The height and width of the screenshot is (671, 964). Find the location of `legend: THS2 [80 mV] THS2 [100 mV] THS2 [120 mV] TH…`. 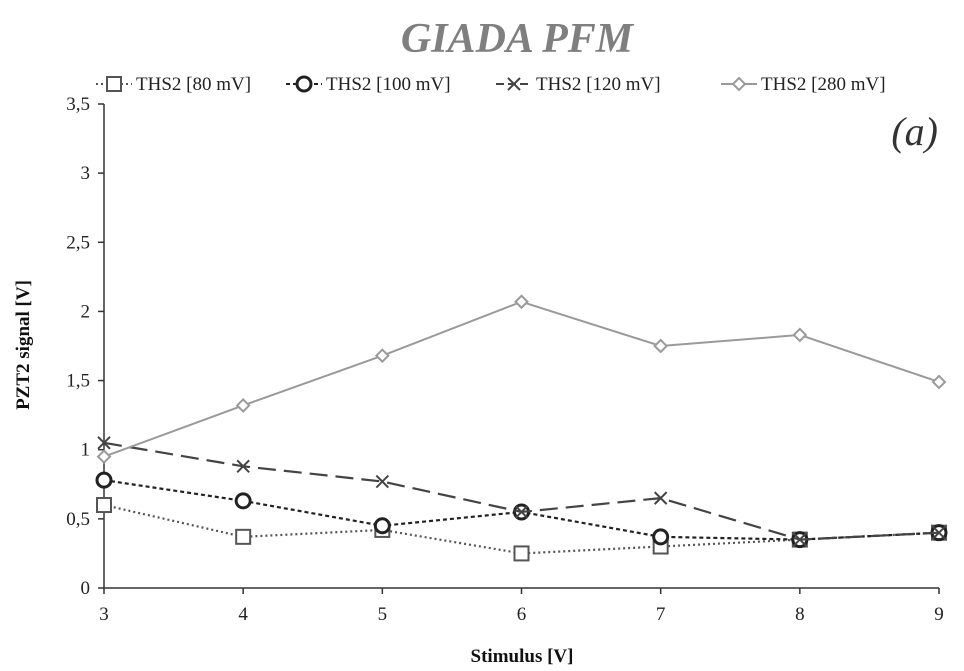

legend: THS2 [80 mV] THS2 [100 mV] THS2 [120 mV] TH… is located at coordinates (491, 84).